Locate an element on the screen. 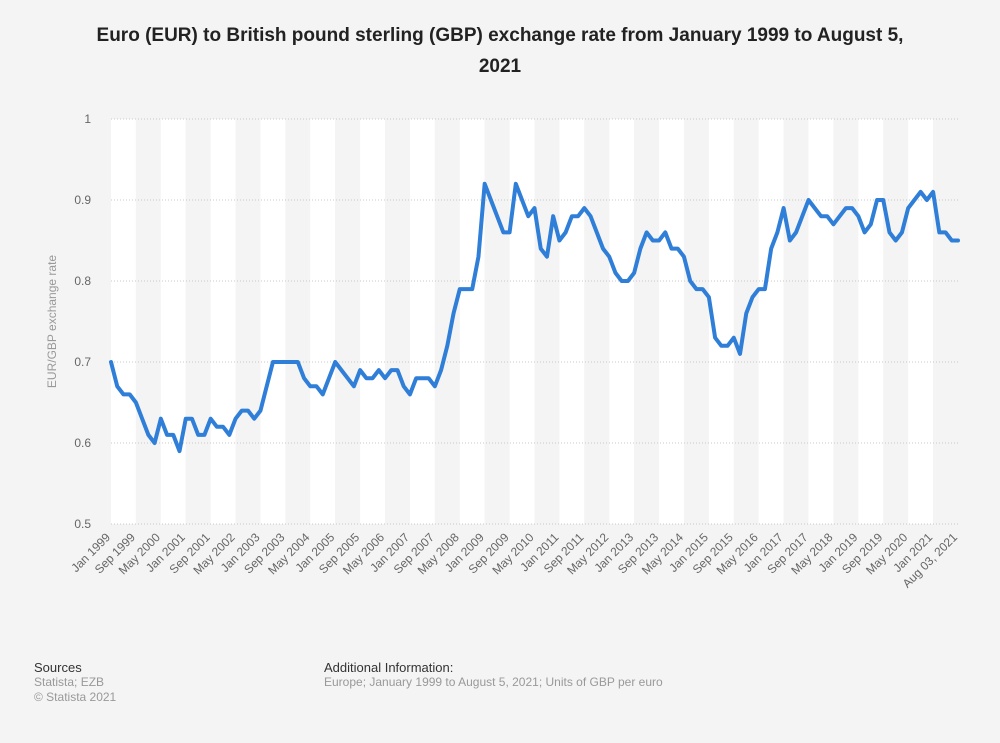 This screenshot has width=1000, height=743. y-tick-label: 0.9 is located at coordinates (82, 200).